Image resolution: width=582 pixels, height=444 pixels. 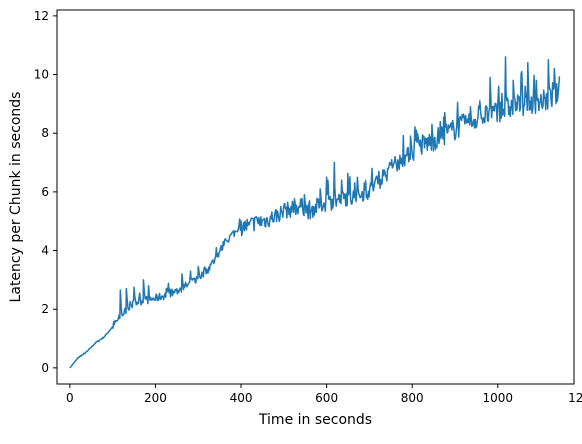 What do you see at coordinates (326, 398) in the screenshot?
I see `x-tick-label: 600` at bounding box center [326, 398].